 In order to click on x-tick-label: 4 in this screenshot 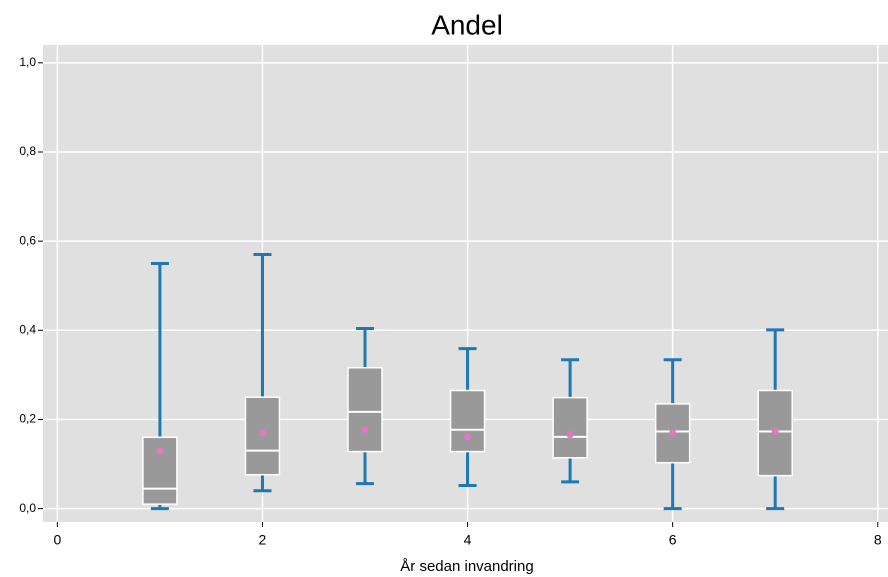, I will do `click(468, 540)`.